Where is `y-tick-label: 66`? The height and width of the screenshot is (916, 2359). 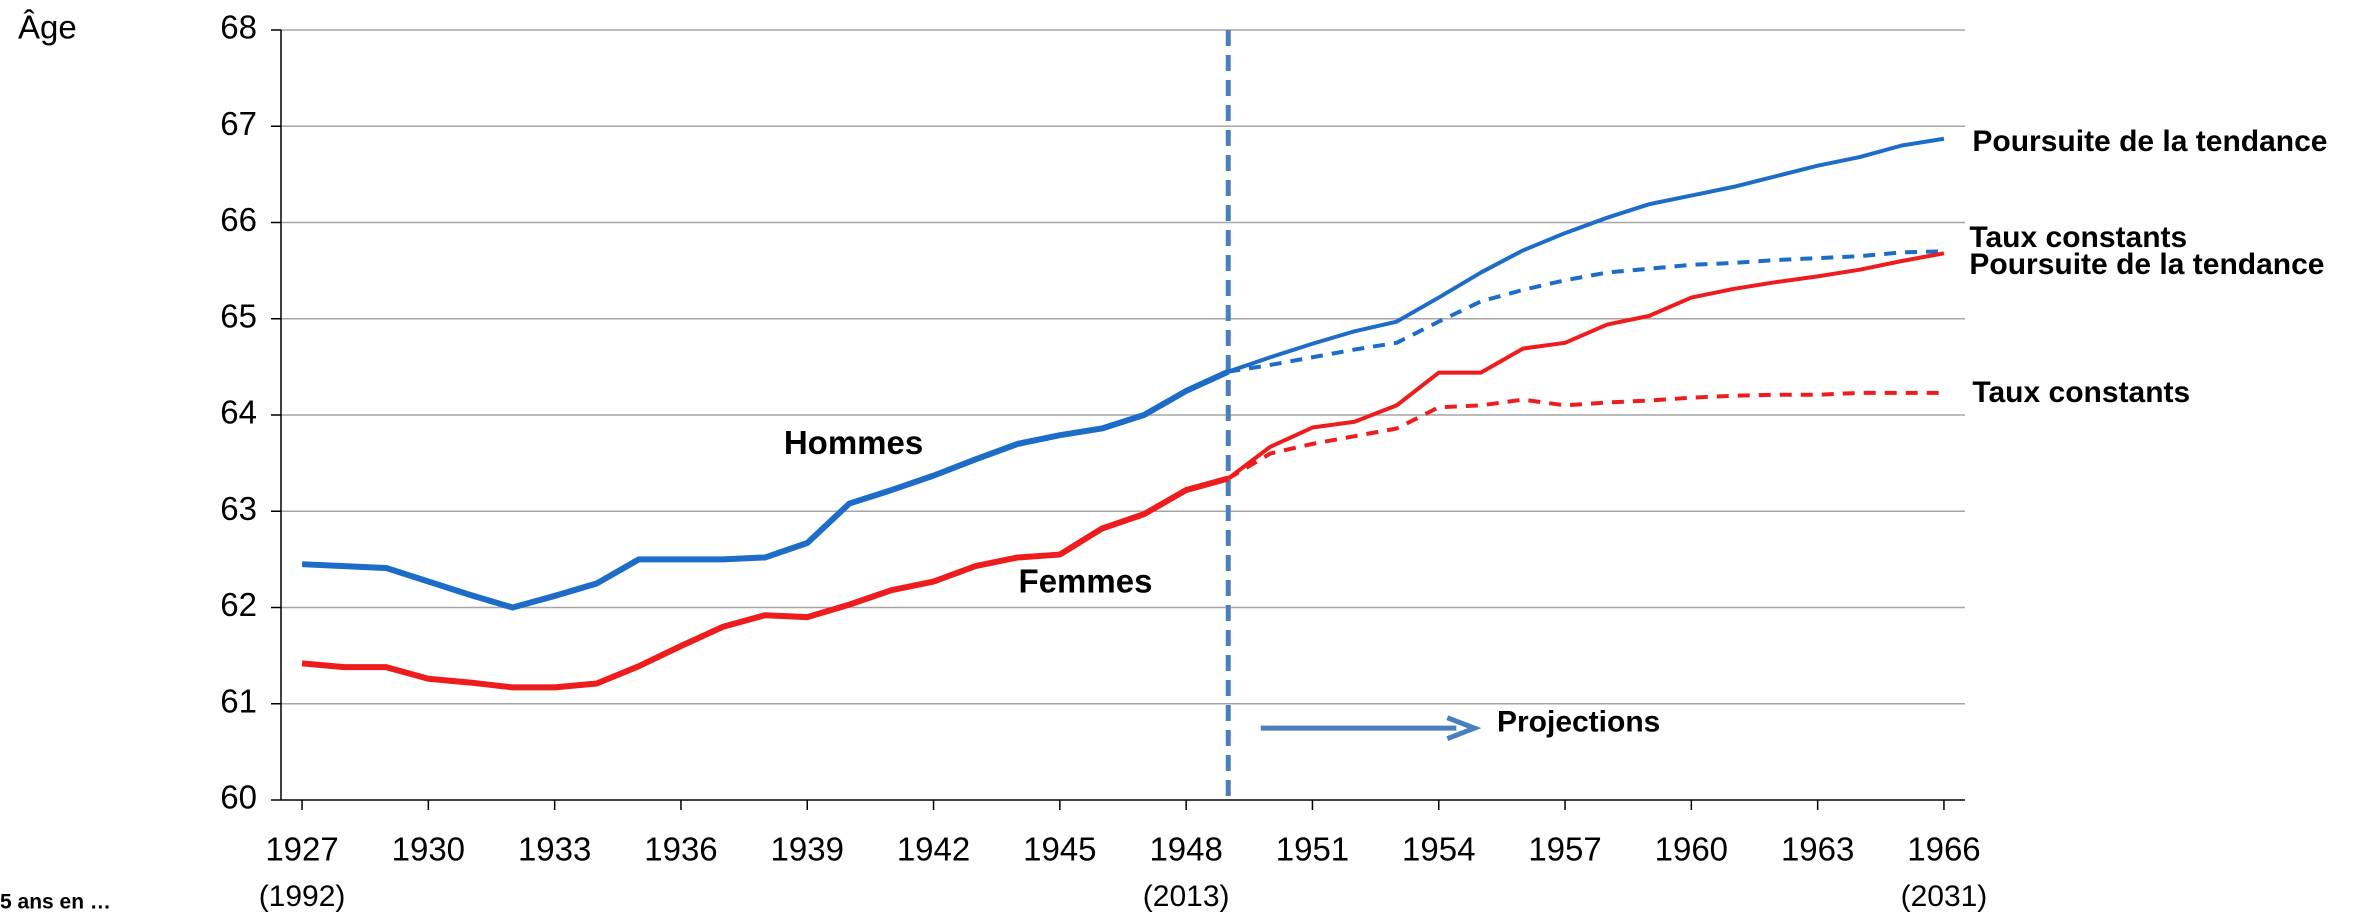 y-tick-label: 66 is located at coordinates (238, 219).